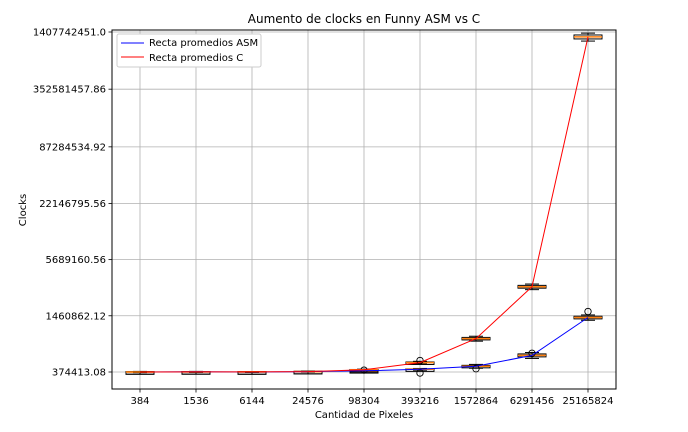 Image resolution: width=688 pixels, height=432 pixels. Describe the element at coordinates (364, 19) in the screenshot. I see `chart-title: Aumento de clocks en Funny ASM vs C` at that location.